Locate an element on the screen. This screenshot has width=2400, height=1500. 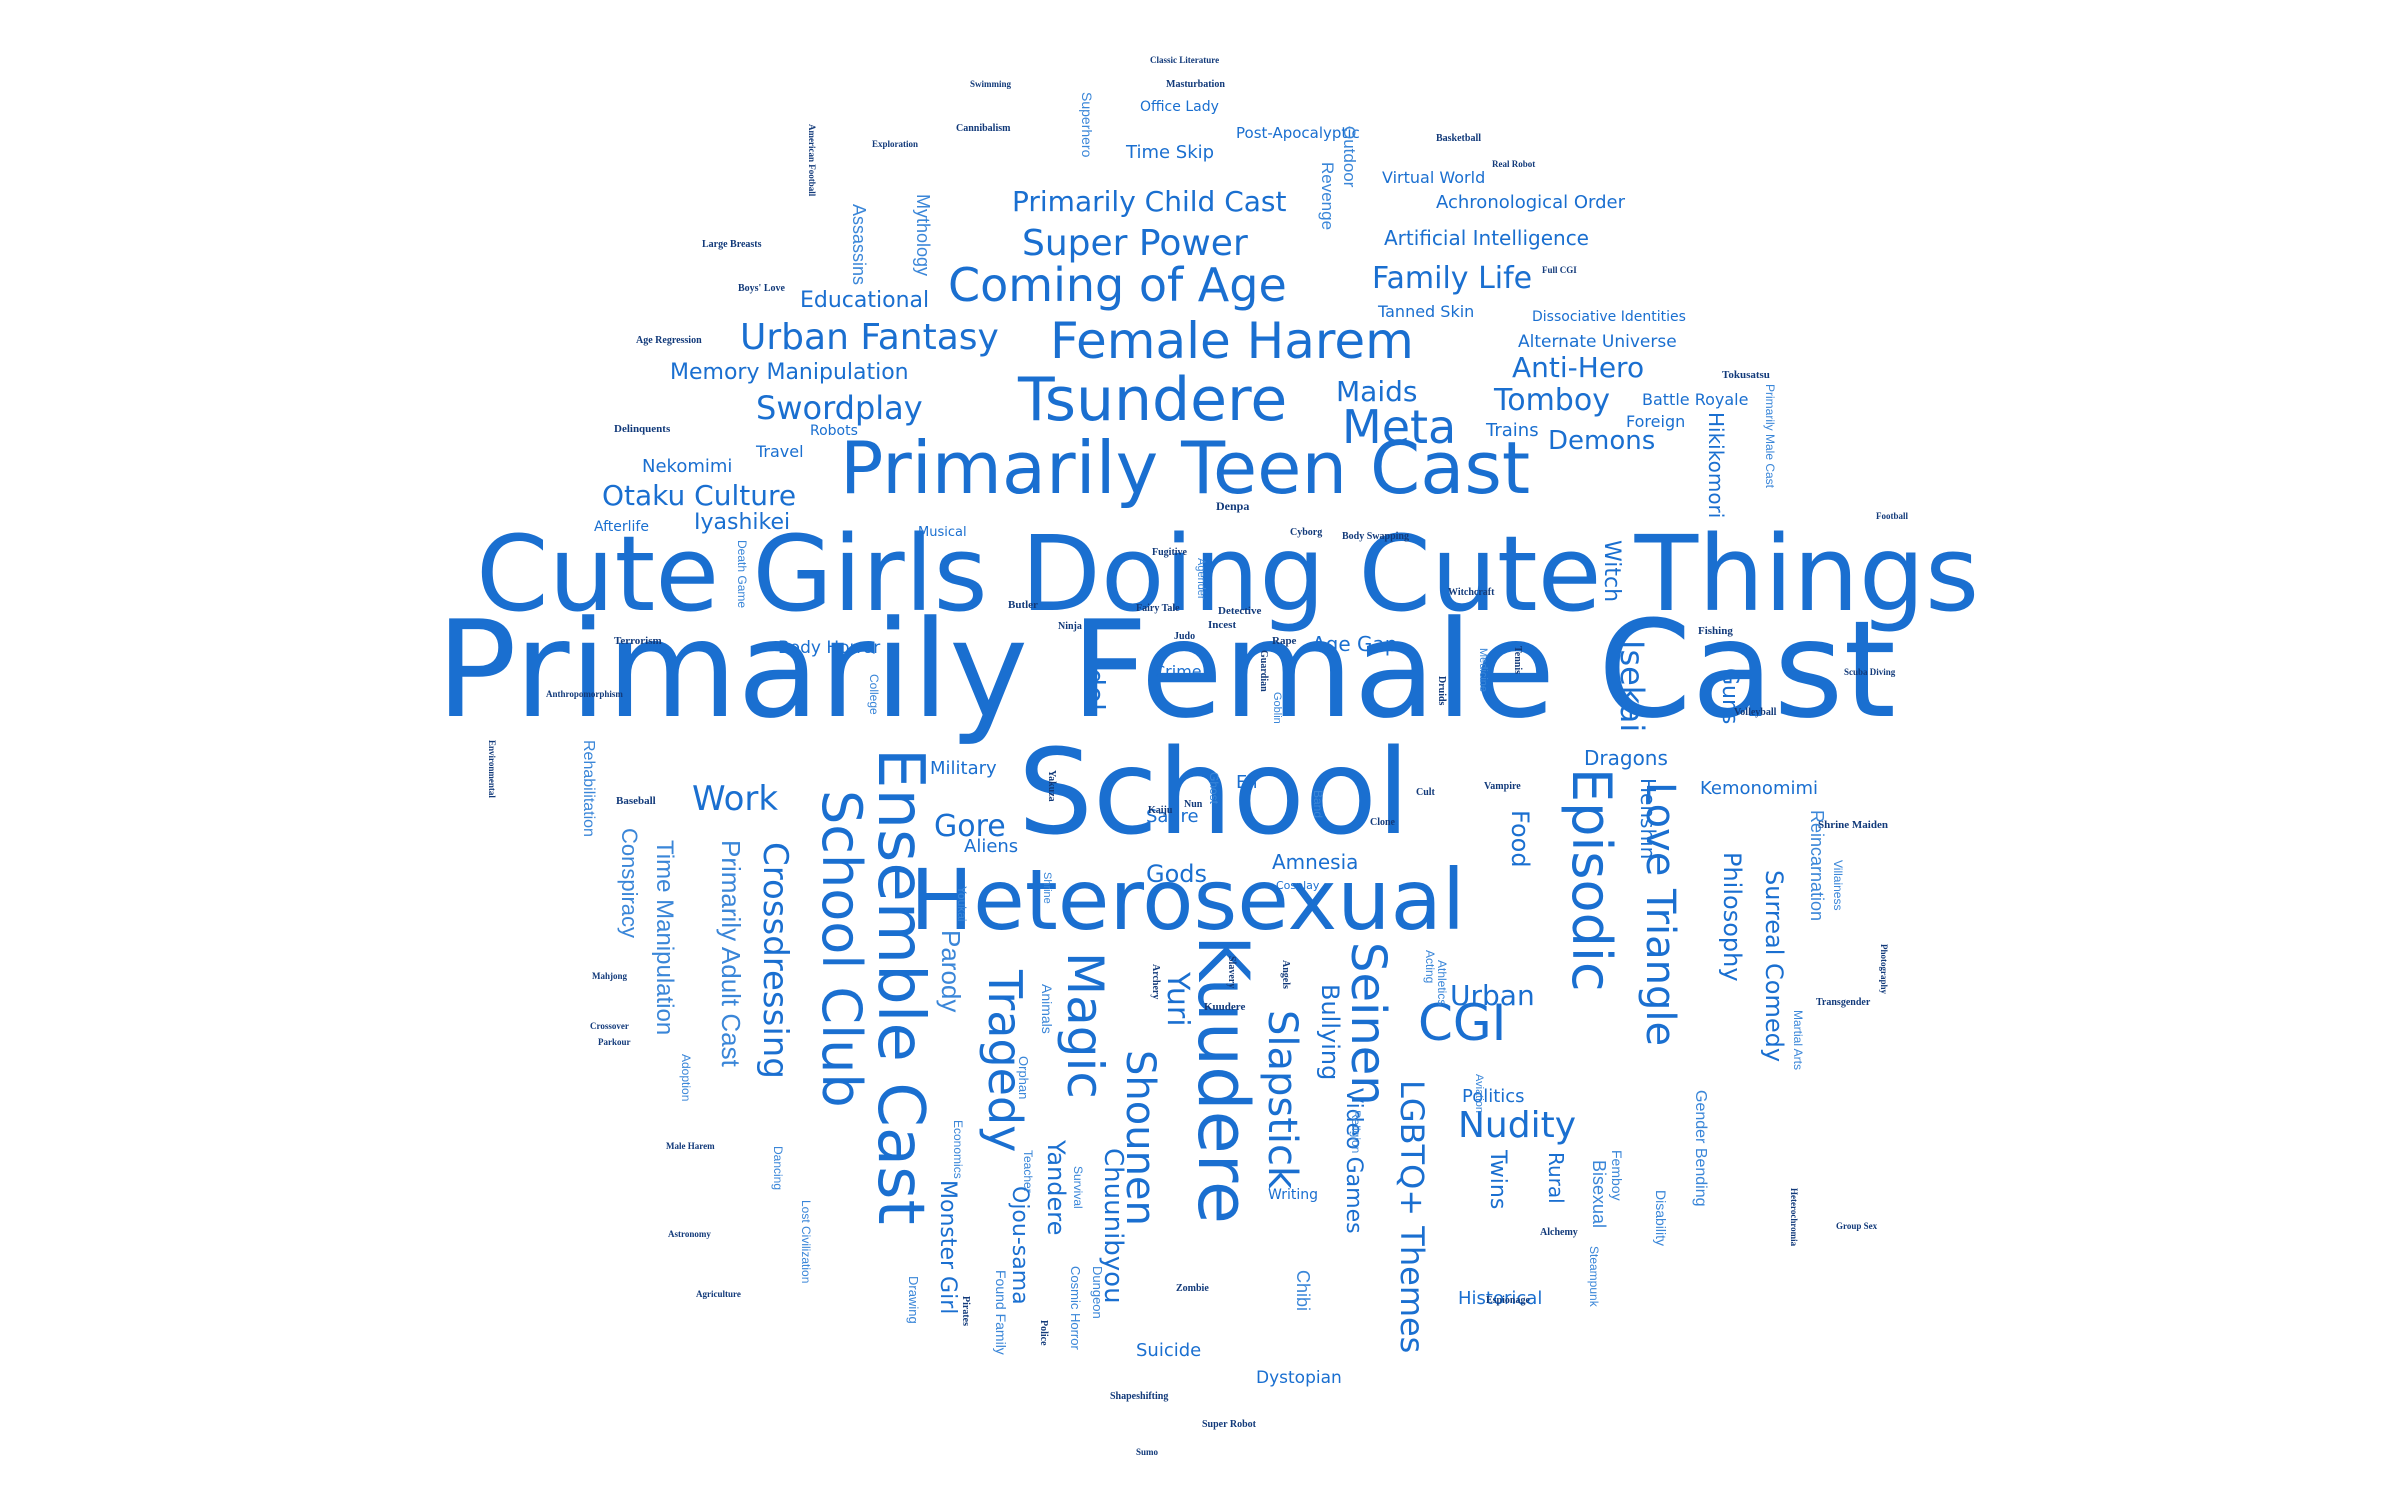
cloud-word: Rural is located at coordinates (1556, 1178).